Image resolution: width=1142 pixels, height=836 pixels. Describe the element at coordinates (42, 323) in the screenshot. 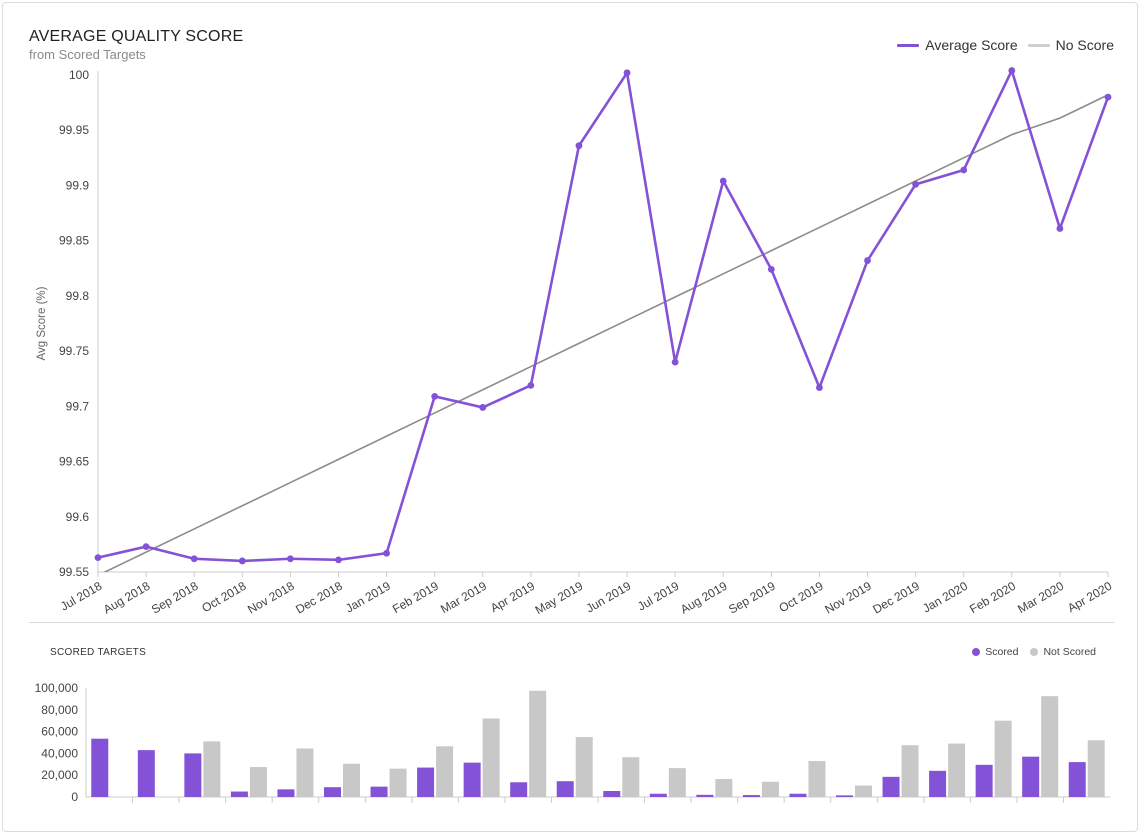

I see `line-y-axis-label: Avg Score (%)` at that location.